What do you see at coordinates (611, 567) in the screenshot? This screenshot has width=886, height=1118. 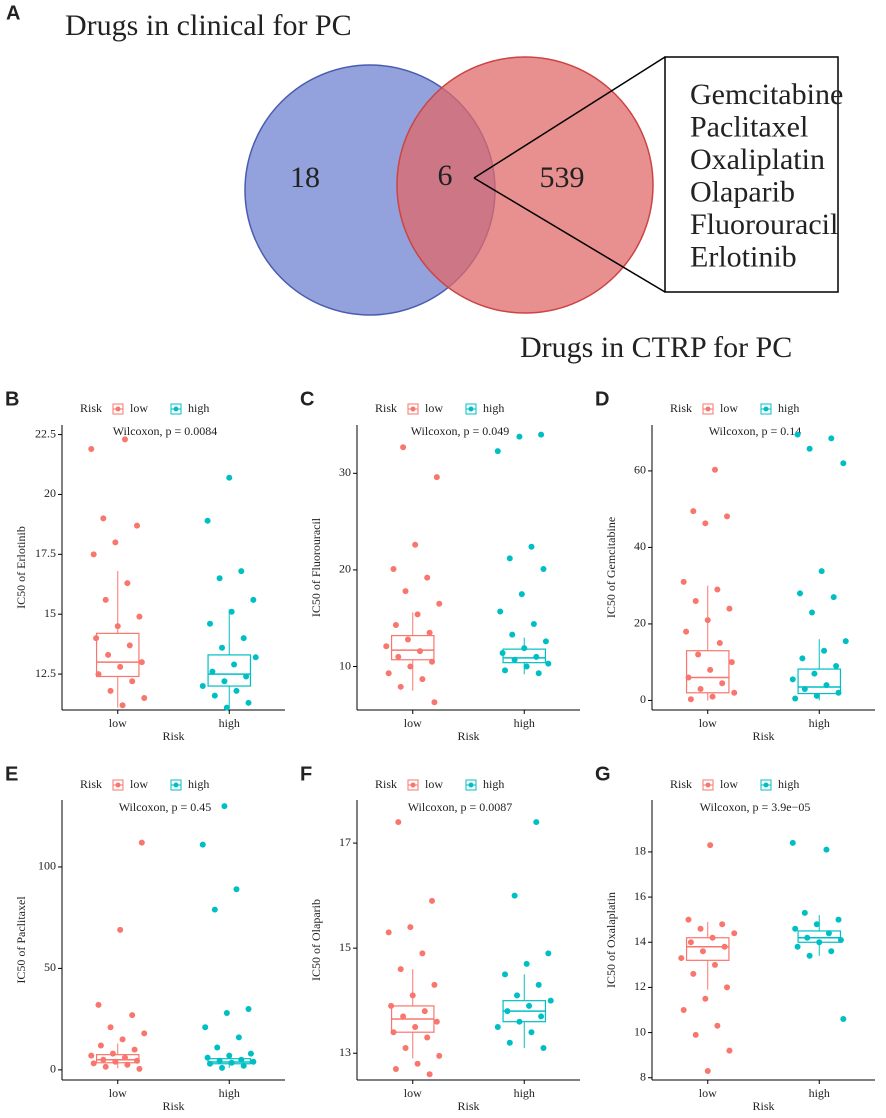 I see `y-axis-label: IC50 of Gemcitabine` at bounding box center [611, 567].